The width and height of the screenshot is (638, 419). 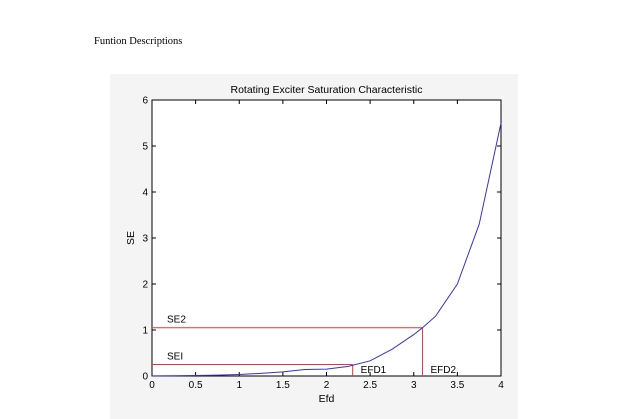 I want to click on x-tick-label: 1, so click(x=239, y=385).